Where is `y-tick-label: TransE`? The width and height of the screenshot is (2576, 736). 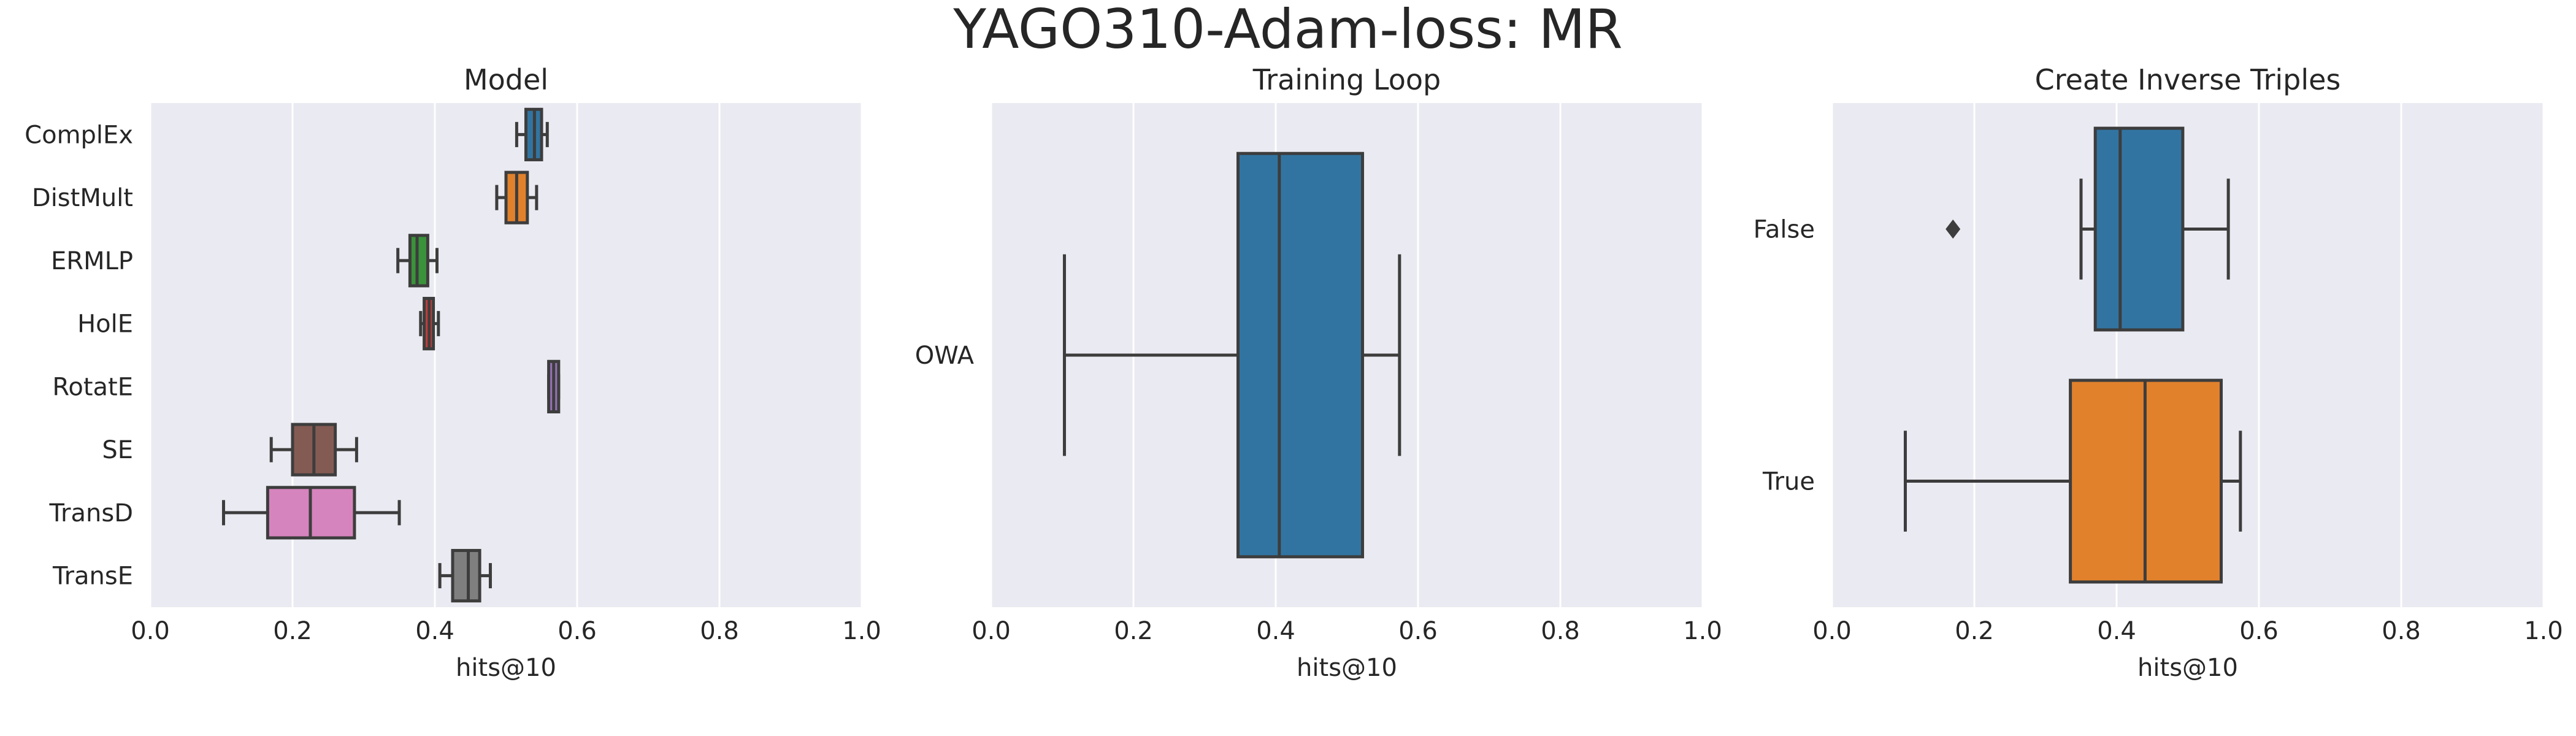 y-tick-label: TransE is located at coordinates (92, 576).